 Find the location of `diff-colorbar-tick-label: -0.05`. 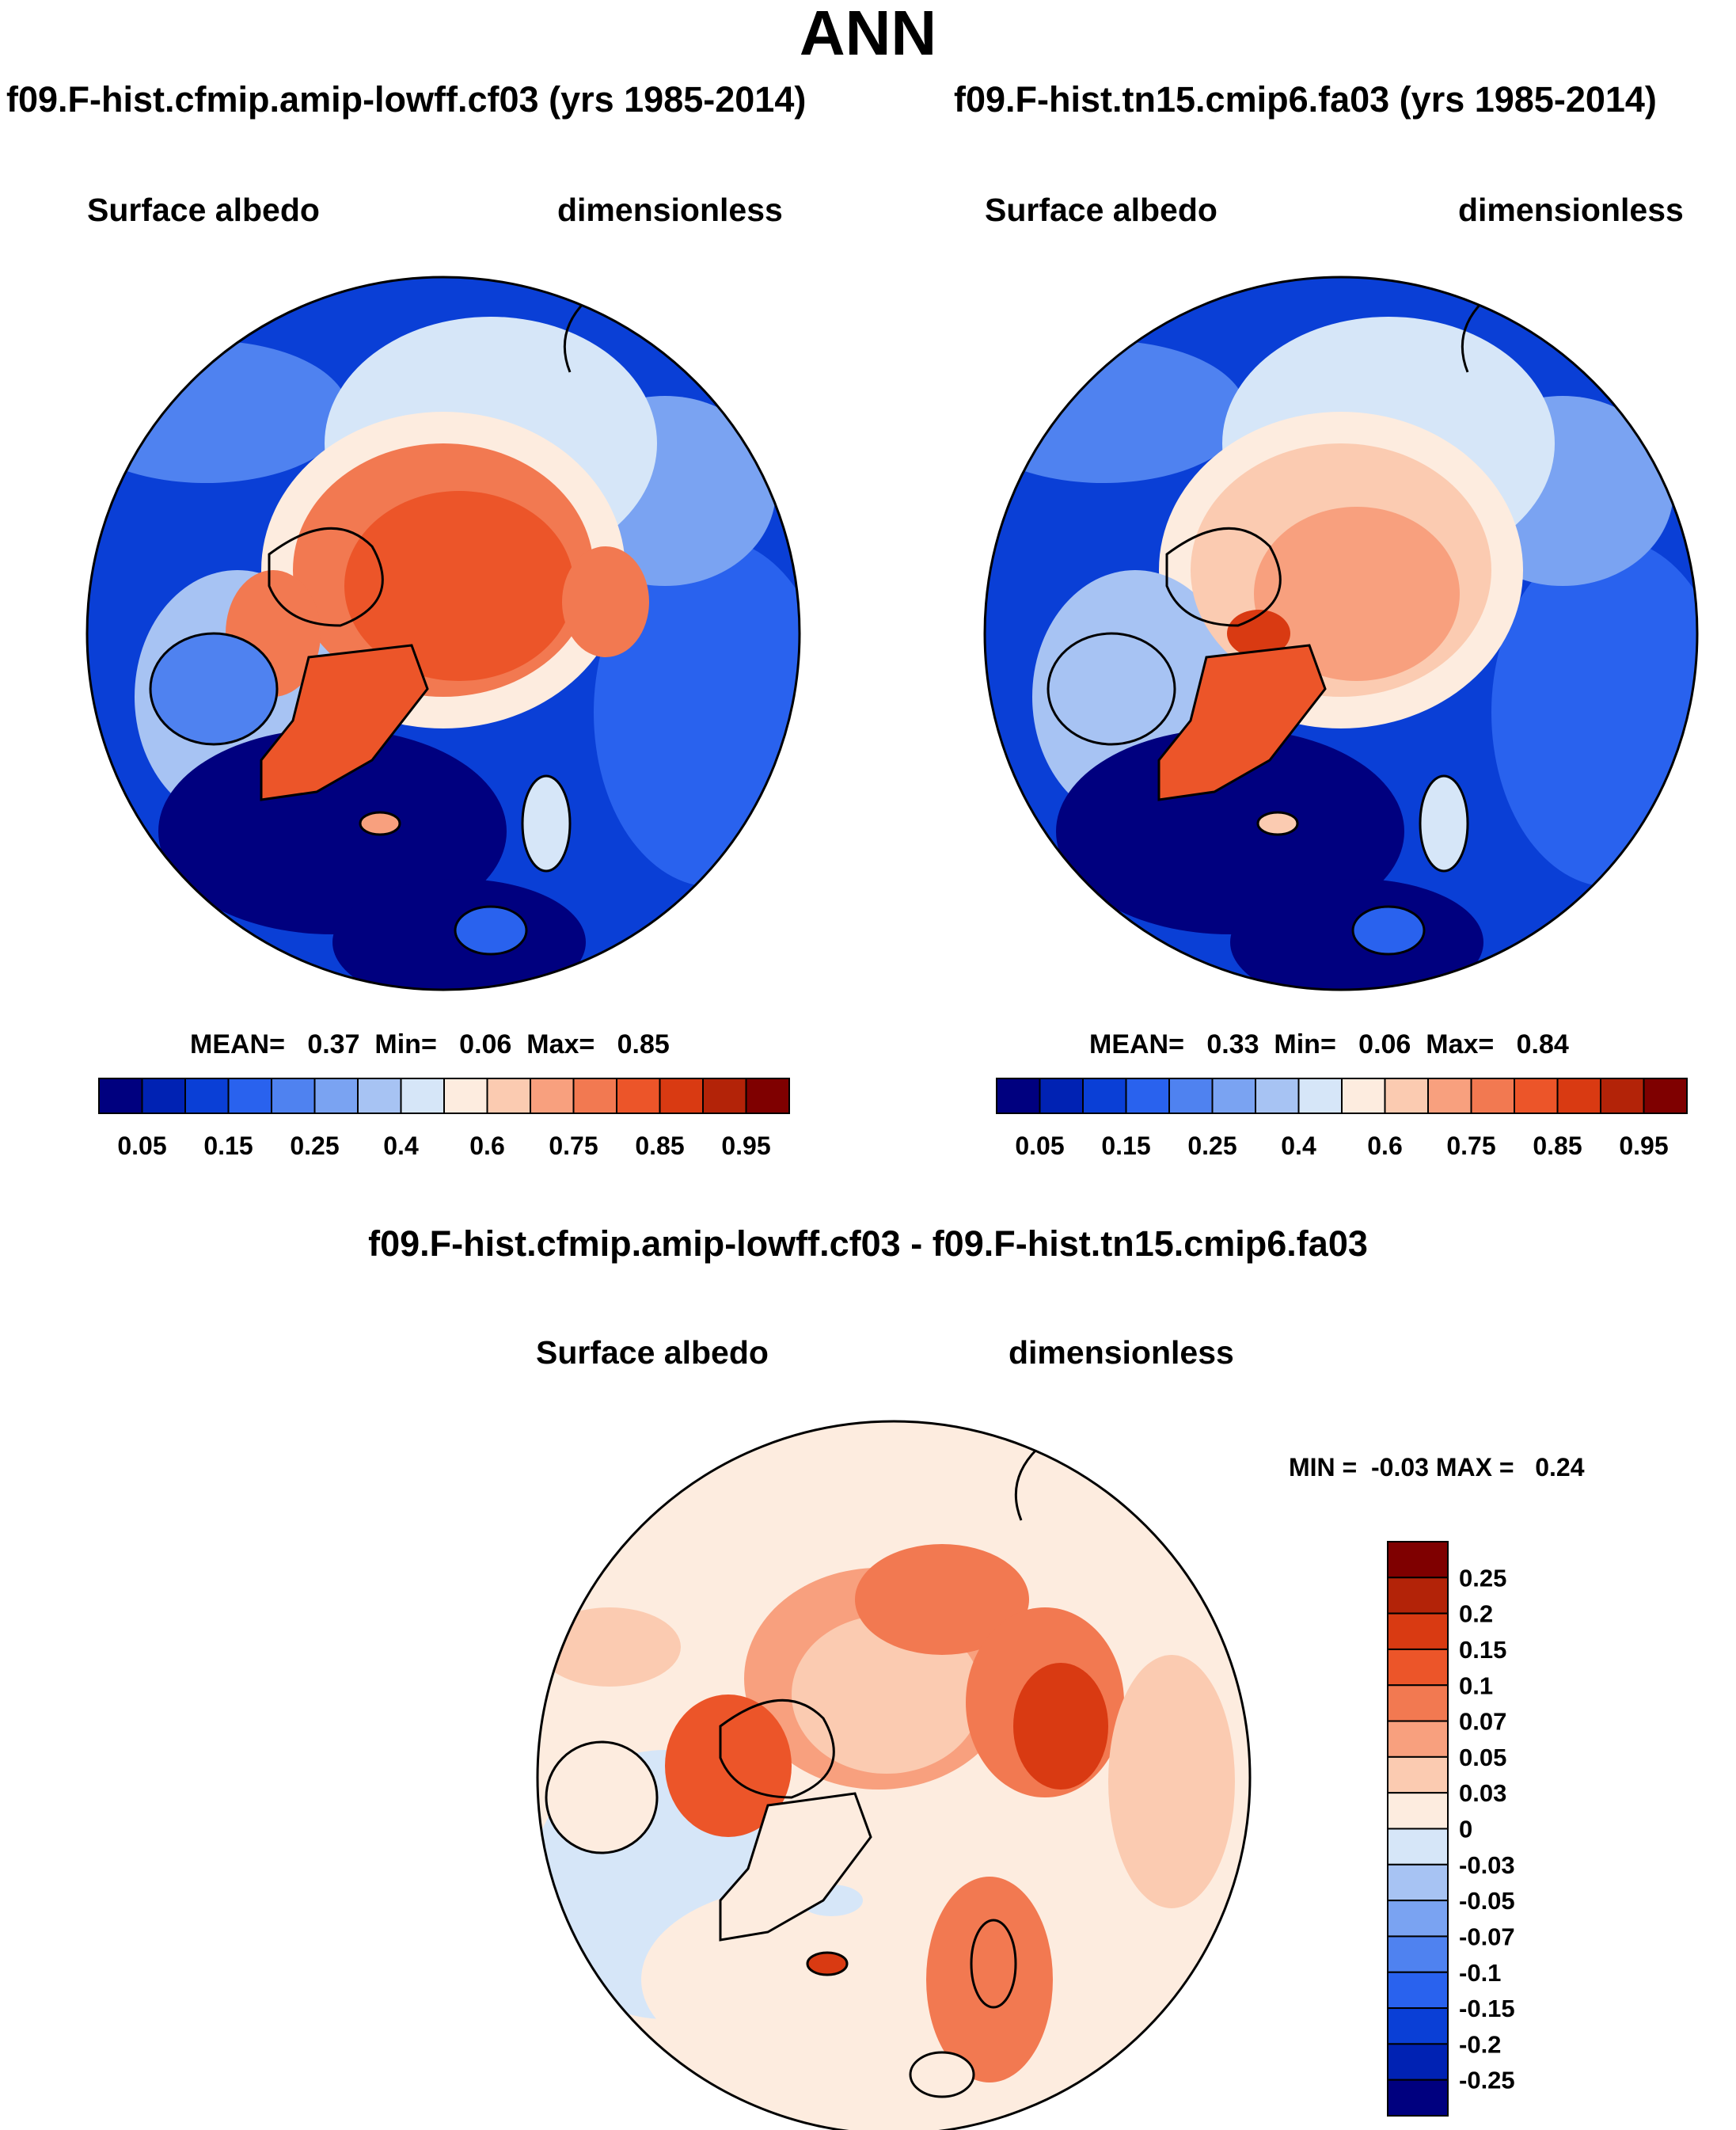

diff-colorbar-tick-label: -0.05 is located at coordinates (1487, 1901).